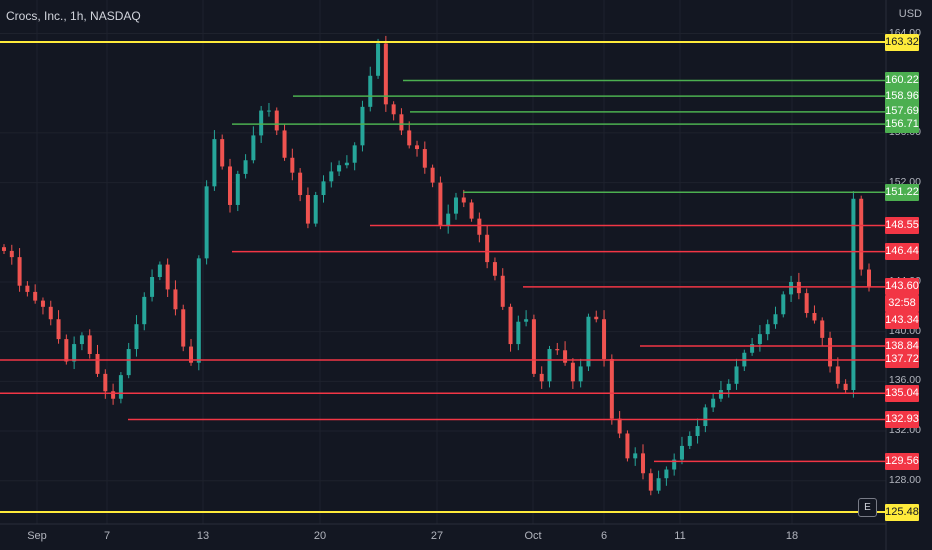 This screenshot has height=550, width=932. Describe the element at coordinates (902, 192) in the screenshot. I see `price-tag-151-22: 151.22` at that location.